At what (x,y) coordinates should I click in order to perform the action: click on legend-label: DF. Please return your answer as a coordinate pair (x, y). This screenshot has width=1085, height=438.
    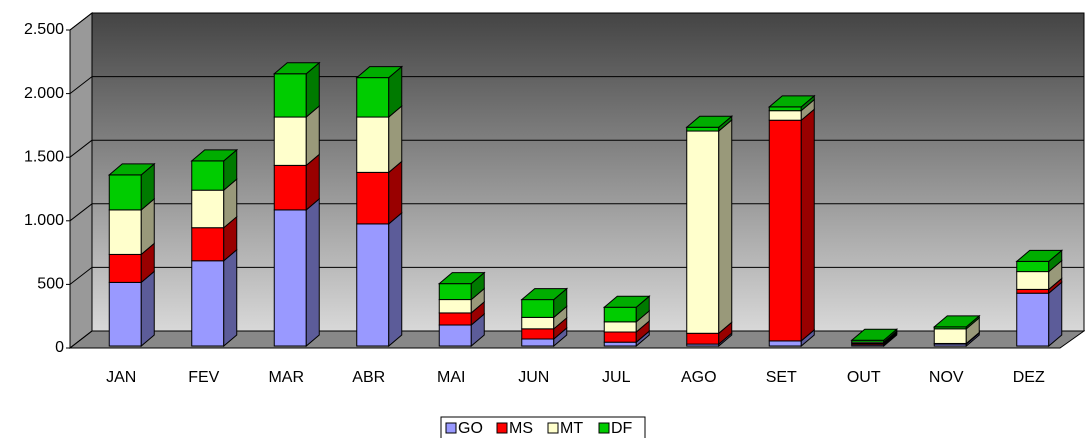
    Looking at the image, I should click on (622, 428).